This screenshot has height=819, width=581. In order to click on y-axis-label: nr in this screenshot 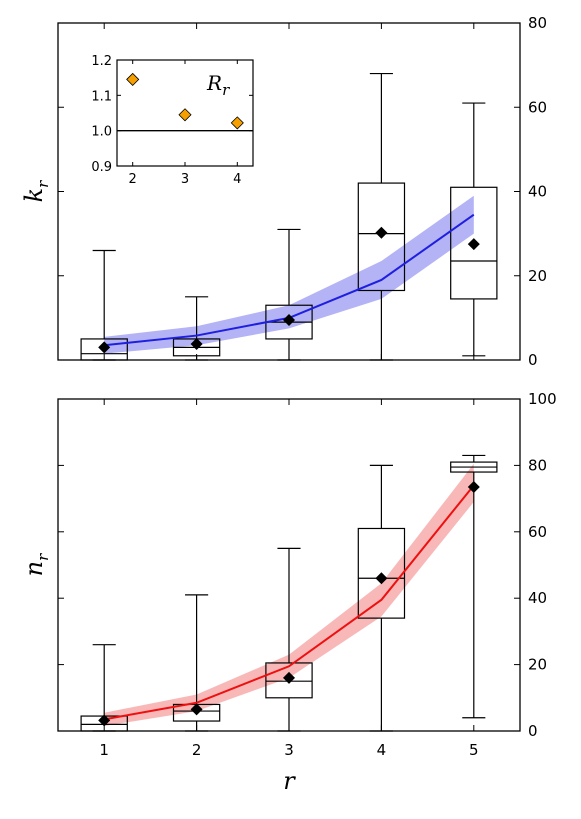, I will do `click(36, 564)`.